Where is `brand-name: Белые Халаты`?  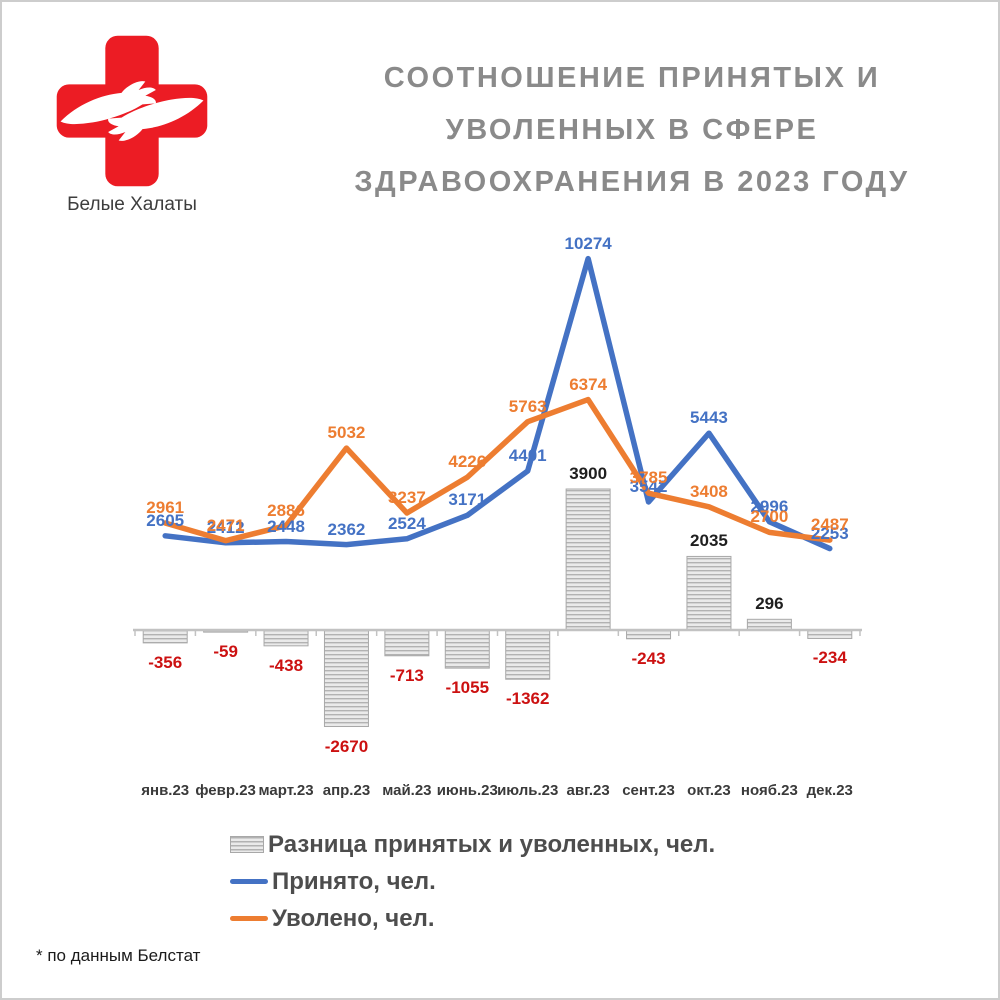
brand-name: Белые Халаты is located at coordinates (132, 204).